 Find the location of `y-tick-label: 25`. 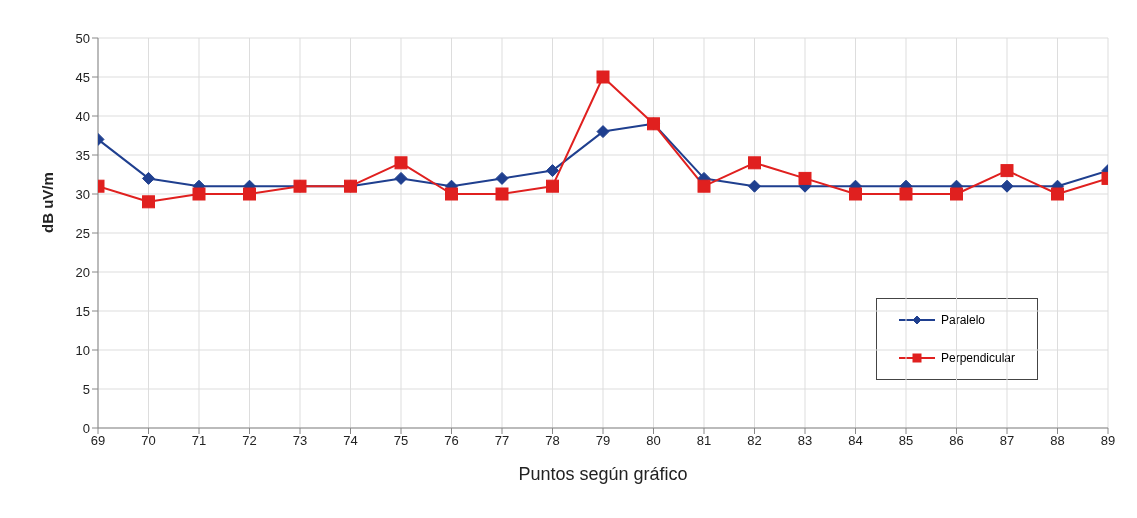

y-tick-label: 25 is located at coordinates (82, 233).